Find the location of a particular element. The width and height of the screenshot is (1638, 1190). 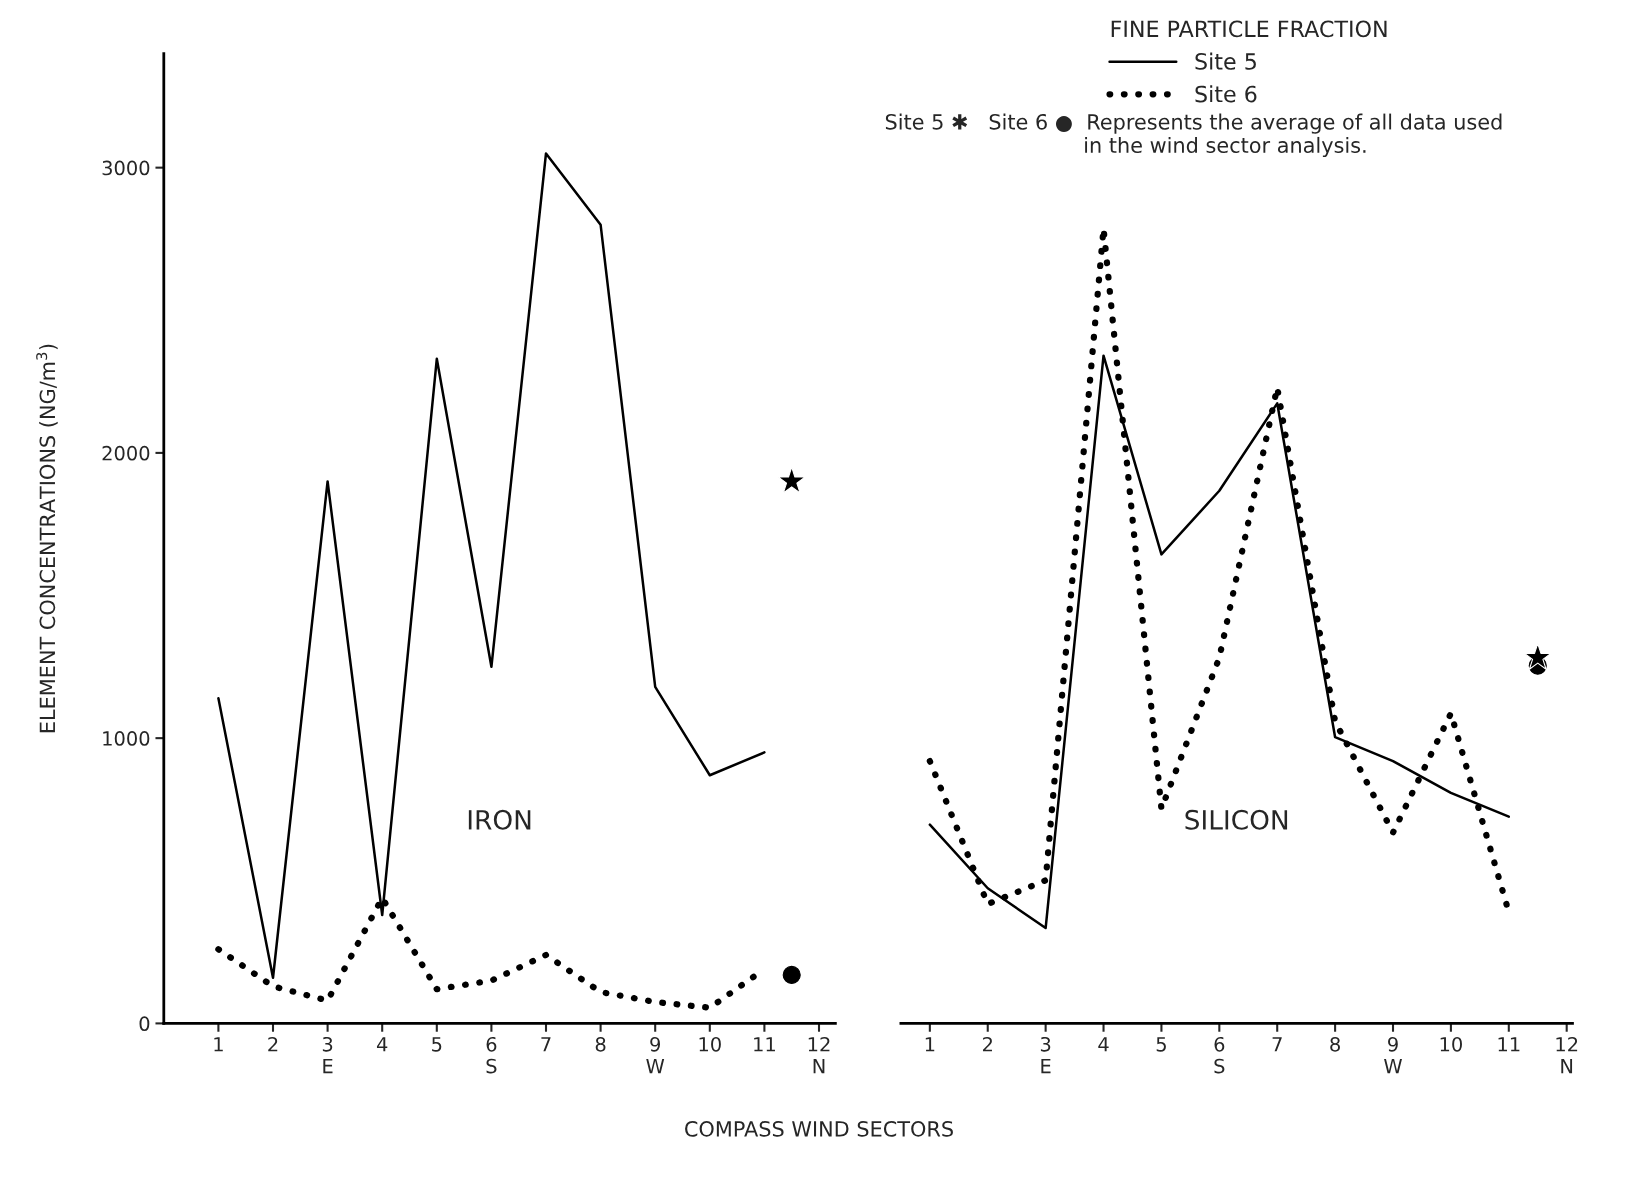

text: Site 5 ✱ Site 6 ● Represents the average of all data used in the wind sector analysis. is located at coordinates (1193, 135).